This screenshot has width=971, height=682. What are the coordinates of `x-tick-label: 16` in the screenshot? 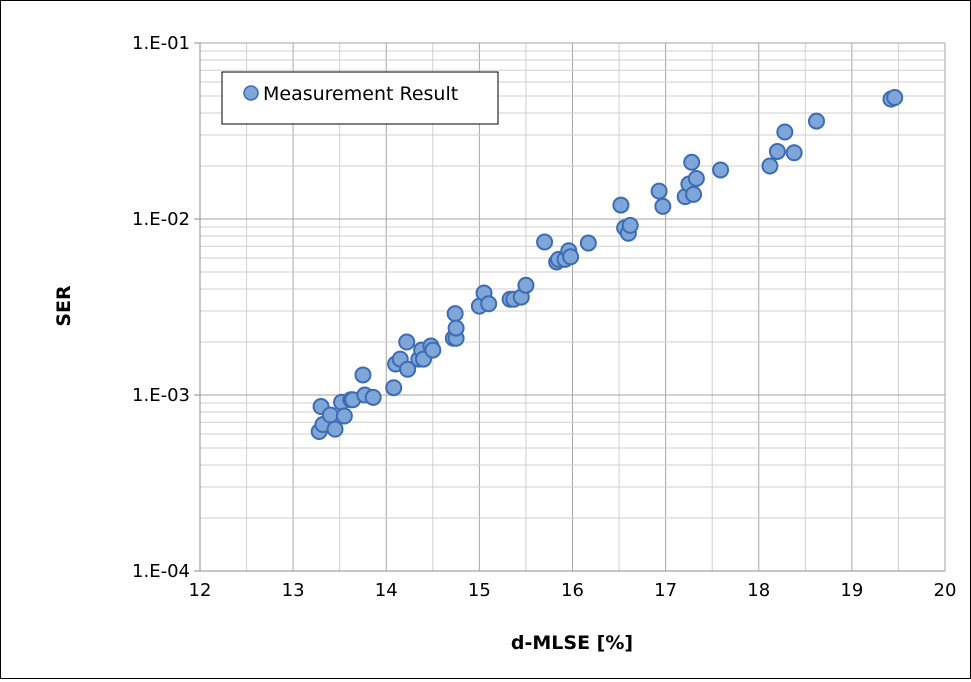 It's located at (572, 590).